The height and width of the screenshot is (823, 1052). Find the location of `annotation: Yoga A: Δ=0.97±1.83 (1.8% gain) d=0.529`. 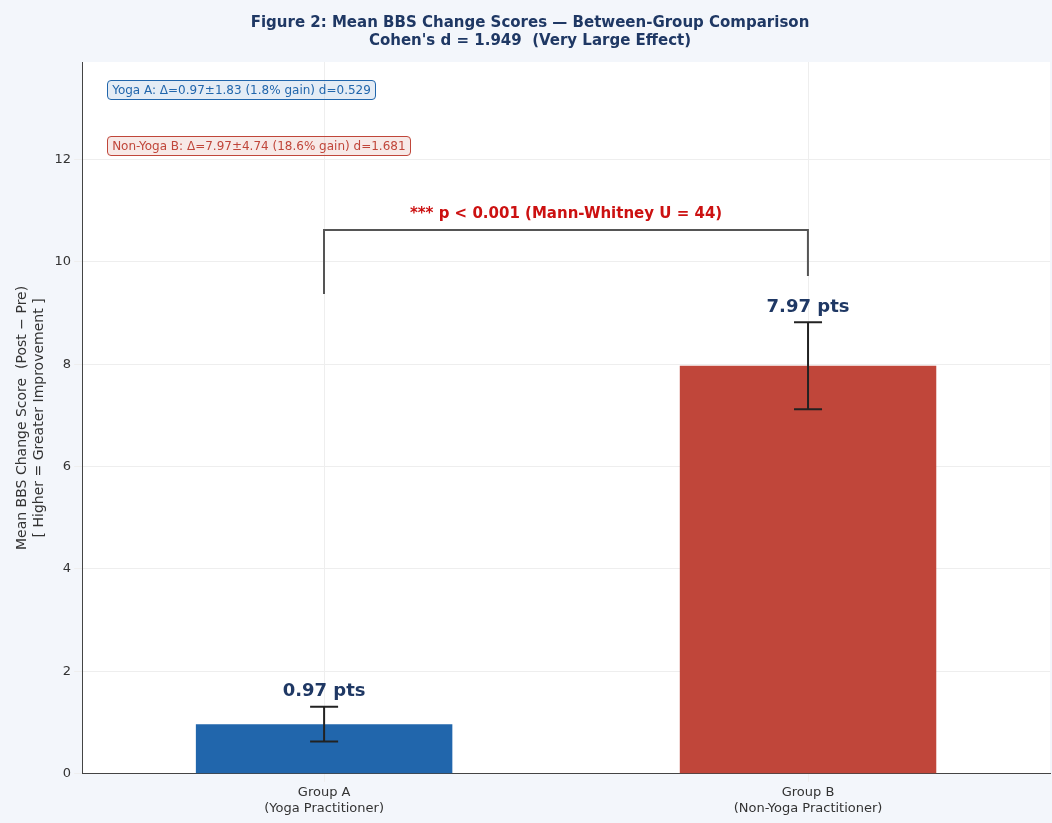

annotation: Yoga A: Δ=0.97±1.83 (1.8% gain) d=0.529 is located at coordinates (241, 90).